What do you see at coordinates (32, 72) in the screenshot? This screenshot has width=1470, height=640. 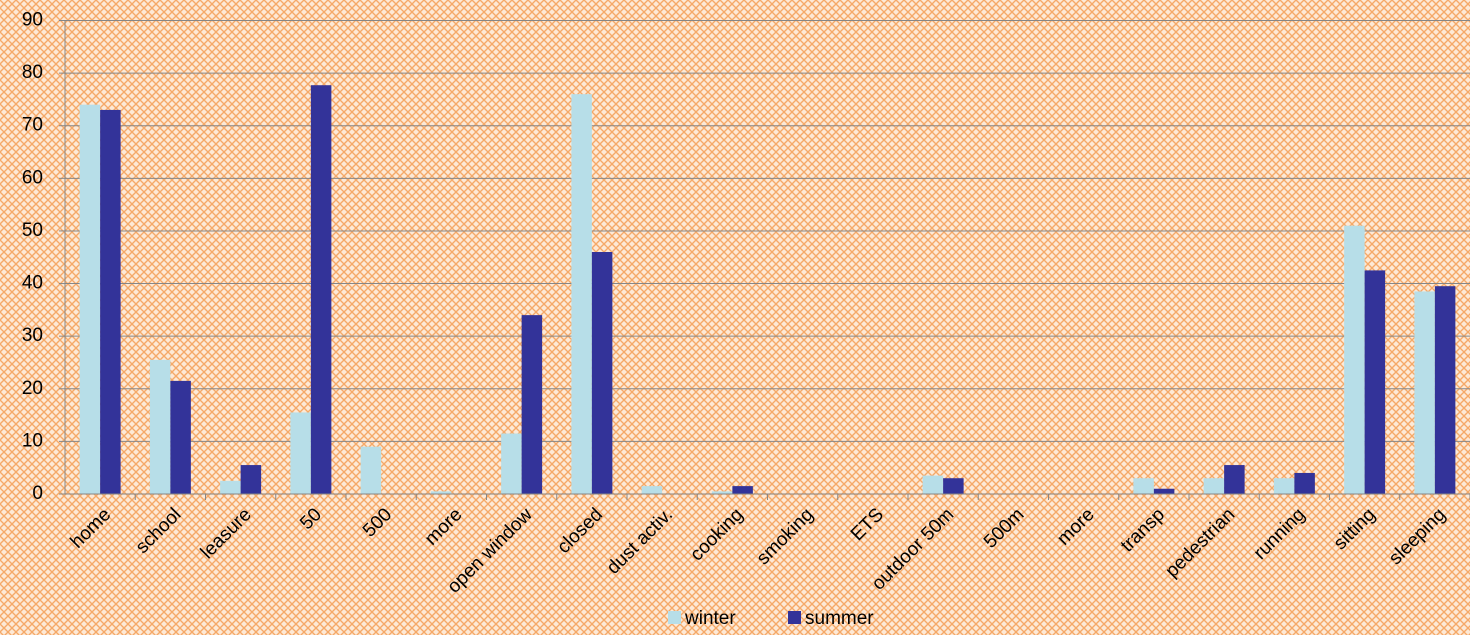 I see `y-tick-label: 80` at bounding box center [32, 72].